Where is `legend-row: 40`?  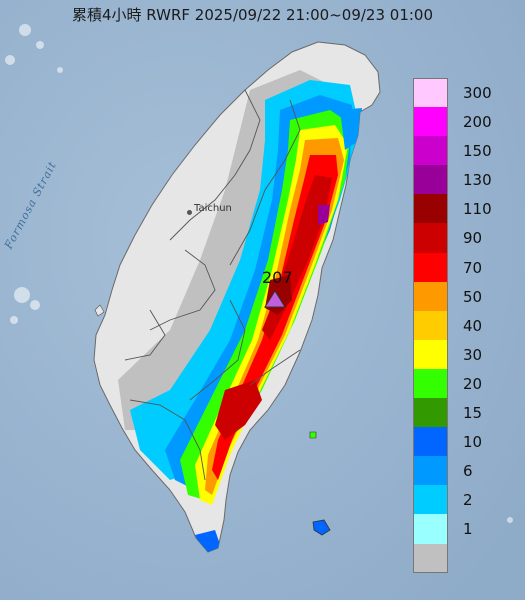
legend-row: 40 is located at coordinates (465, 325).